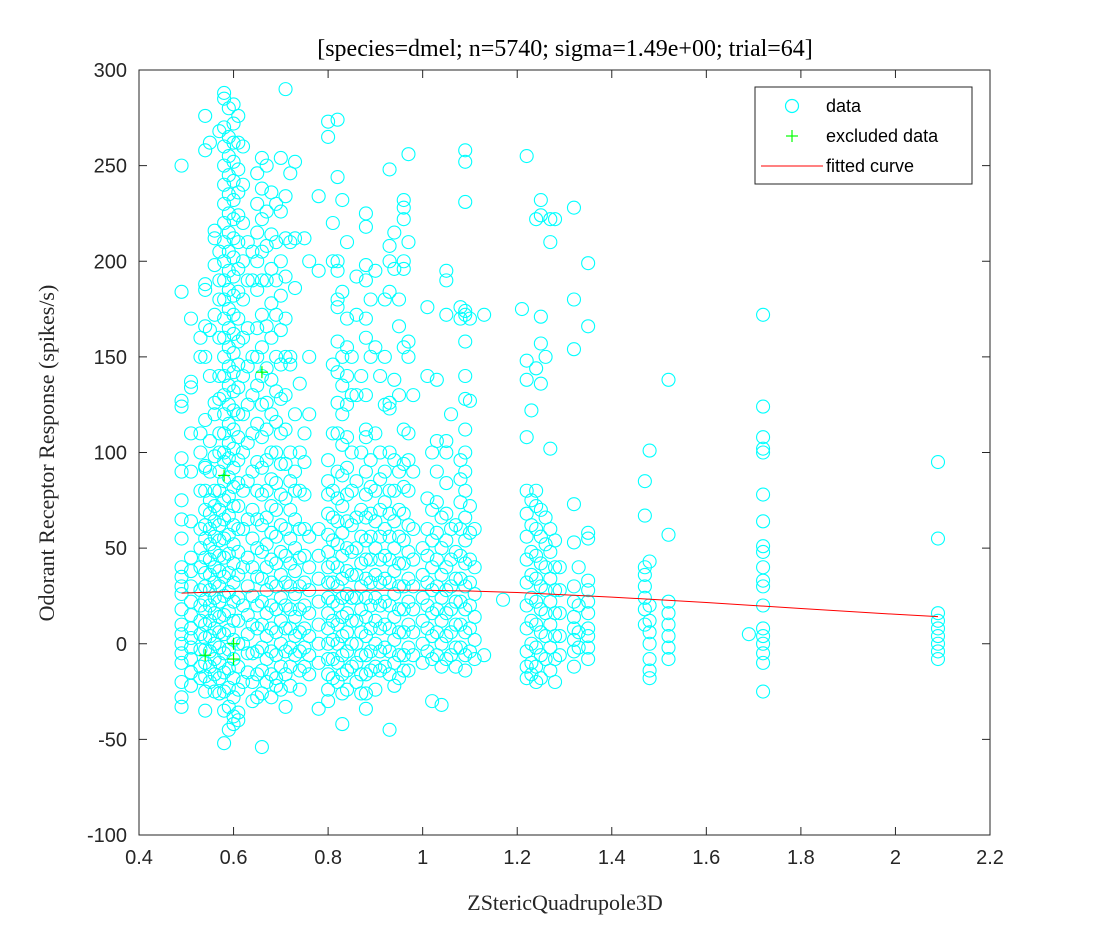 The height and width of the screenshot is (938, 1094). I want to click on x-tick-label: 0.4, so click(139, 858).